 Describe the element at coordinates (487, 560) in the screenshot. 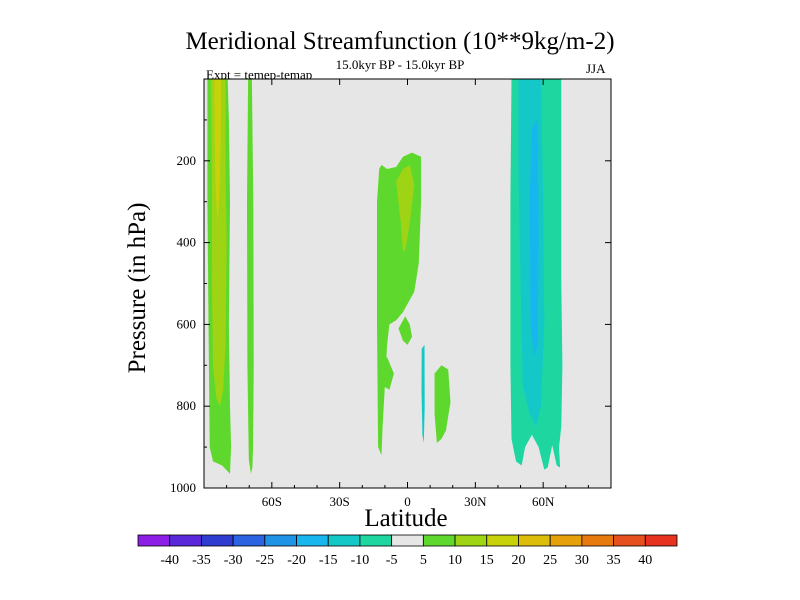

I see `colorbar-label: 15` at that location.